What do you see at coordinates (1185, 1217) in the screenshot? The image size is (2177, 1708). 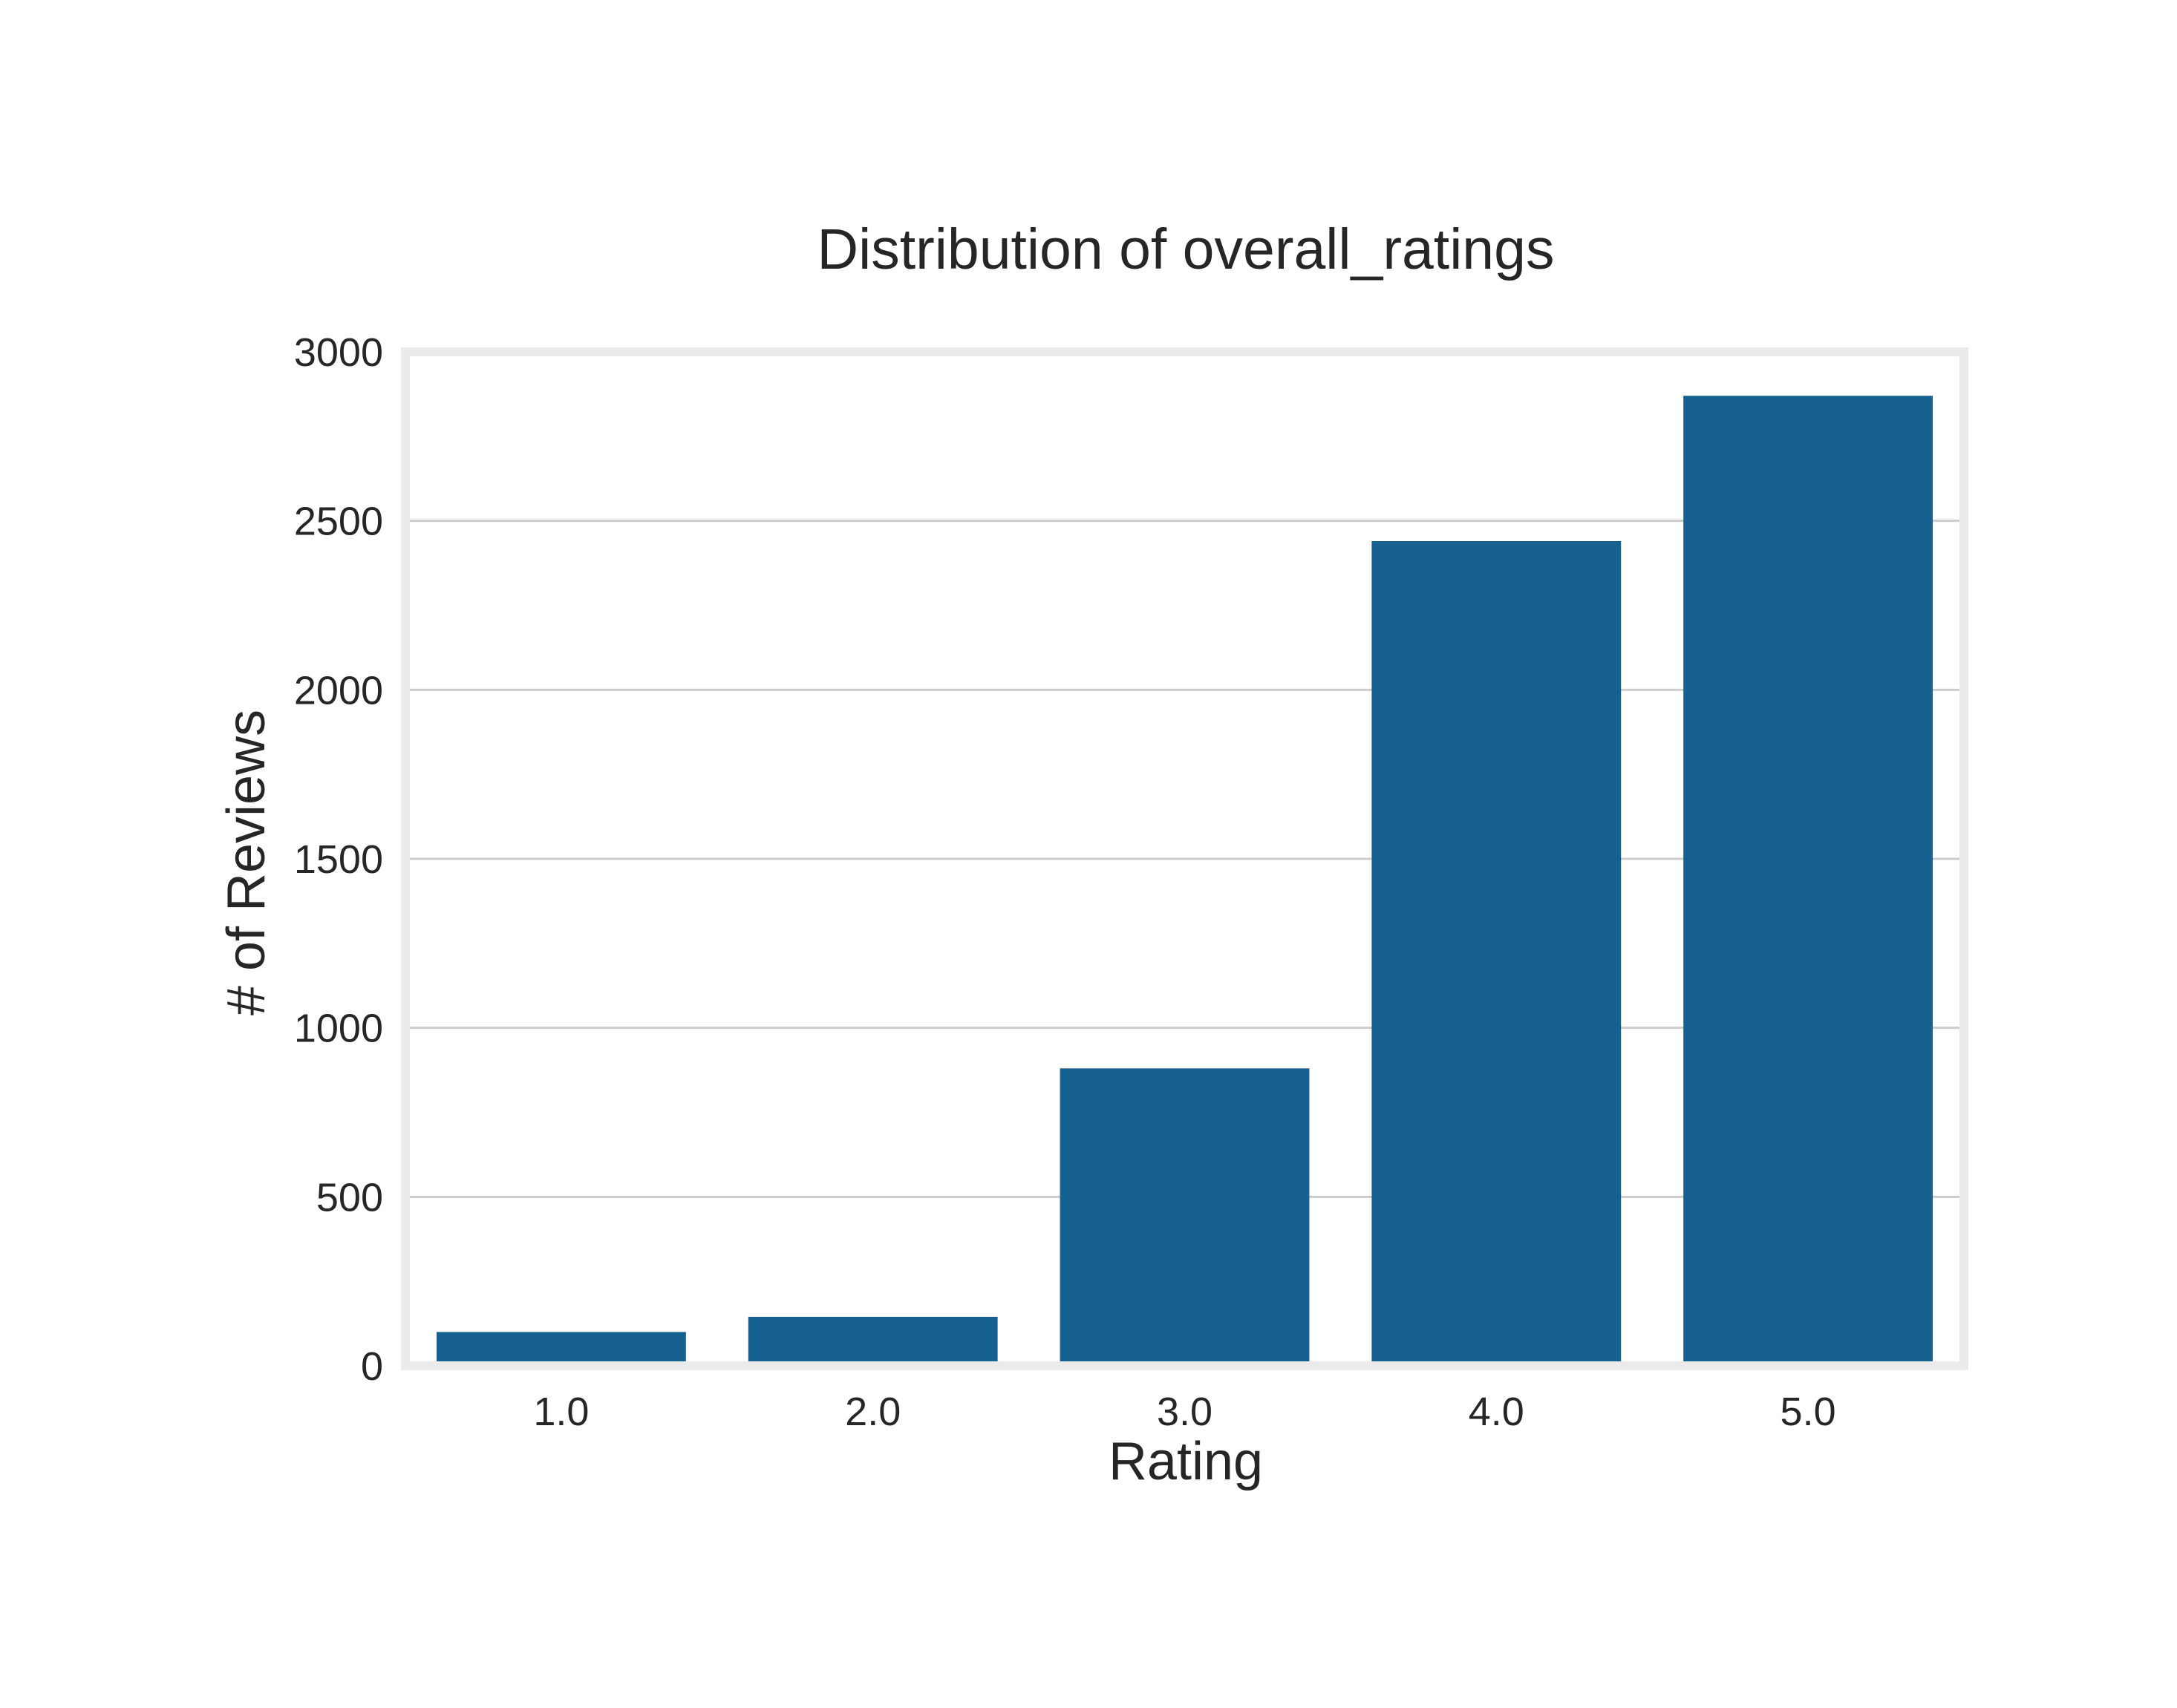 I see `bar-3.0` at bounding box center [1185, 1217].